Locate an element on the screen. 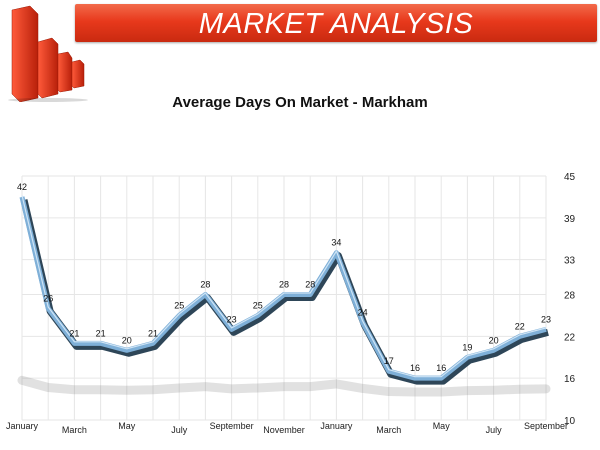 Image resolution: width=600 pixels, height=450 pixels. y-tick-label: 28 is located at coordinates (570, 296).